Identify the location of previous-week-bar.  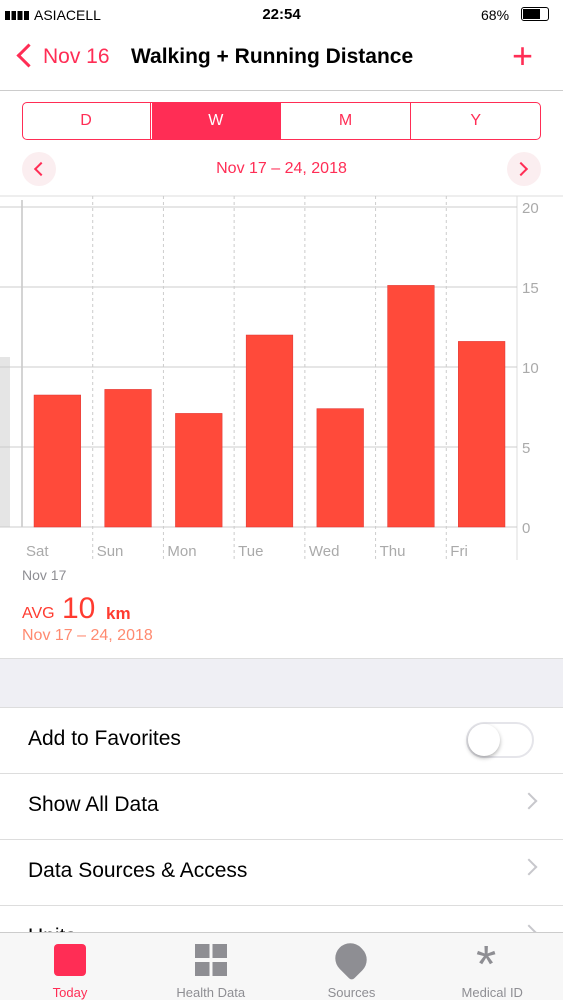
(5, 442).